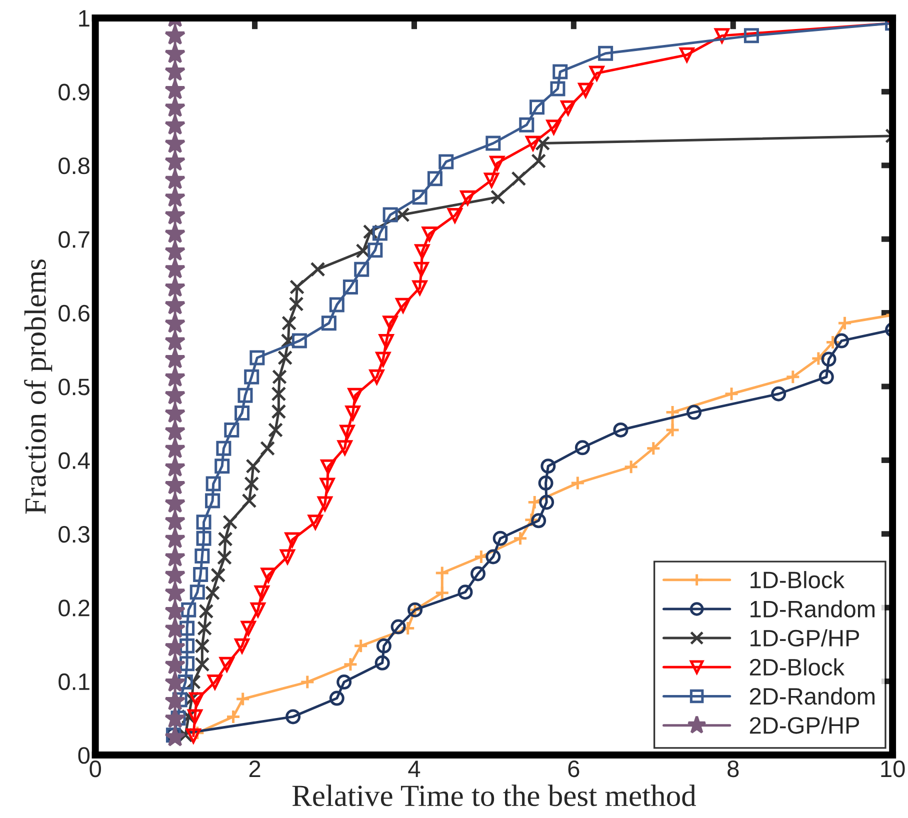 This screenshot has height=818, width=908. I want to click on x-axis-title: Relative Time to the best method, so click(494, 795).